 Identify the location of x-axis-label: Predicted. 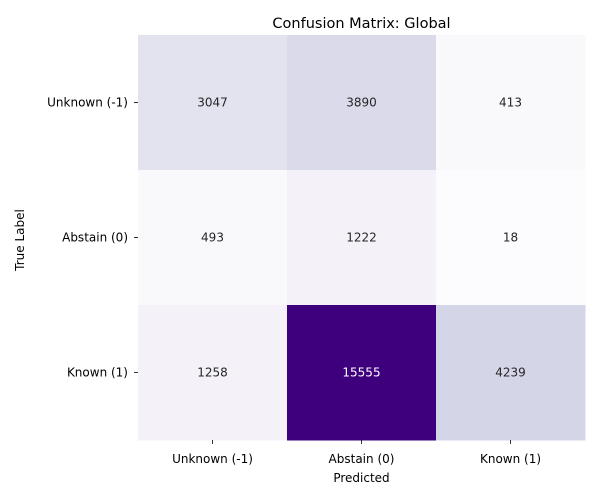
(361, 478).